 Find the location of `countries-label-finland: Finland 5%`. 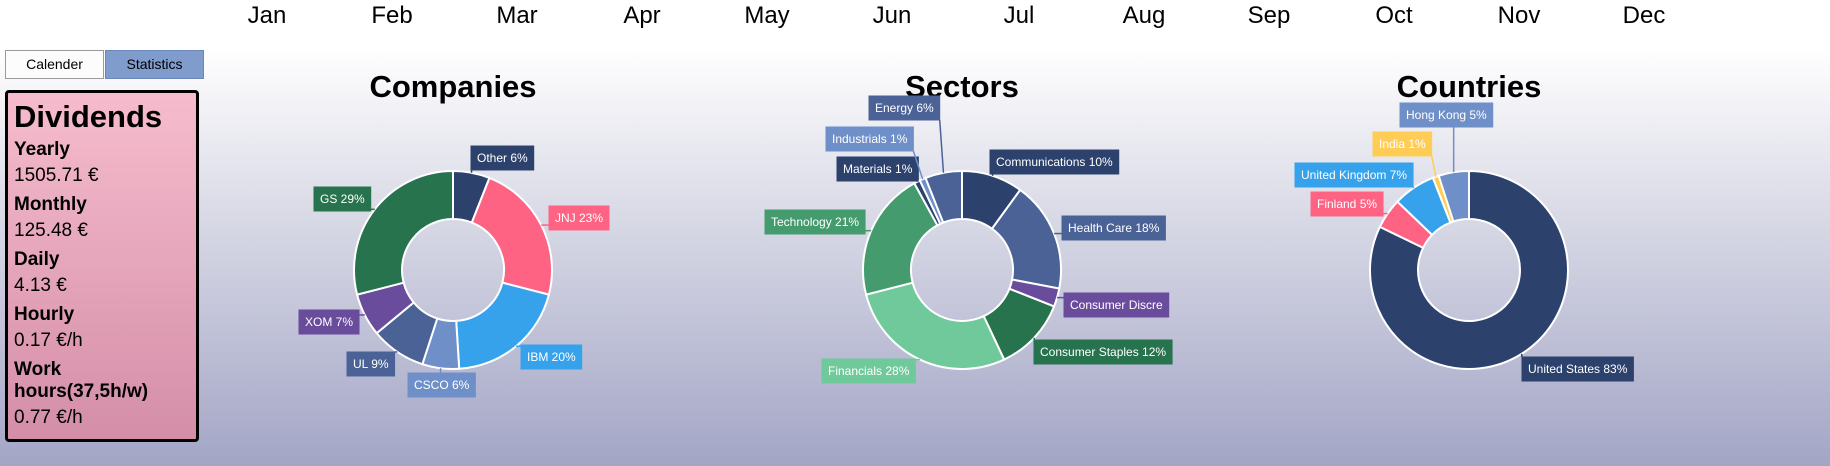

countries-label-finland: Finland 5% is located at coordinates (1349, 204).